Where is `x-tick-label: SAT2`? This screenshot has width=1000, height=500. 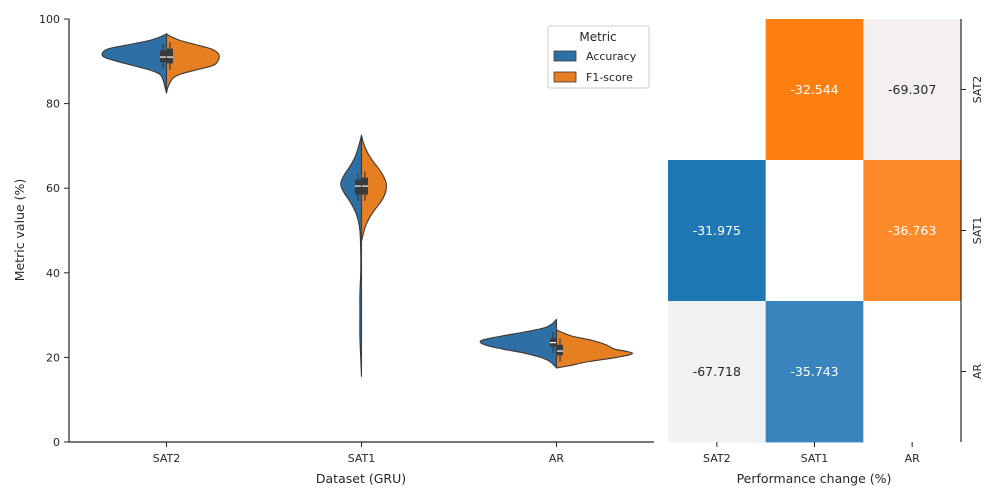
x-tick-label: SAT2 is located at coordinates (167, 458).